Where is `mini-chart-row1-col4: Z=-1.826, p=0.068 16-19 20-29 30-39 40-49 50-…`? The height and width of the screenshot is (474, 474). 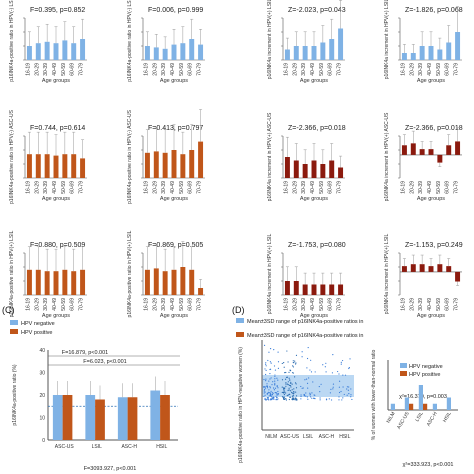 mini-chart-row1-col4: Z=-1.826, p=0.068 16-19 20-29 30-39 40-49 50-… is located at coordinates (423, 42).